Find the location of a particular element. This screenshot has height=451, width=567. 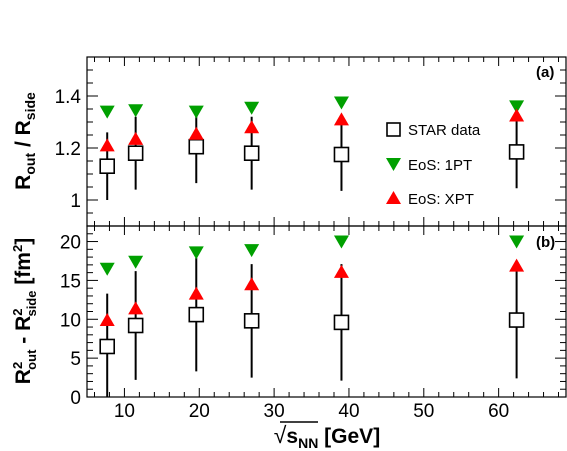

panel-a-ylabel-sub1: out is located at coordinates (30, 164).